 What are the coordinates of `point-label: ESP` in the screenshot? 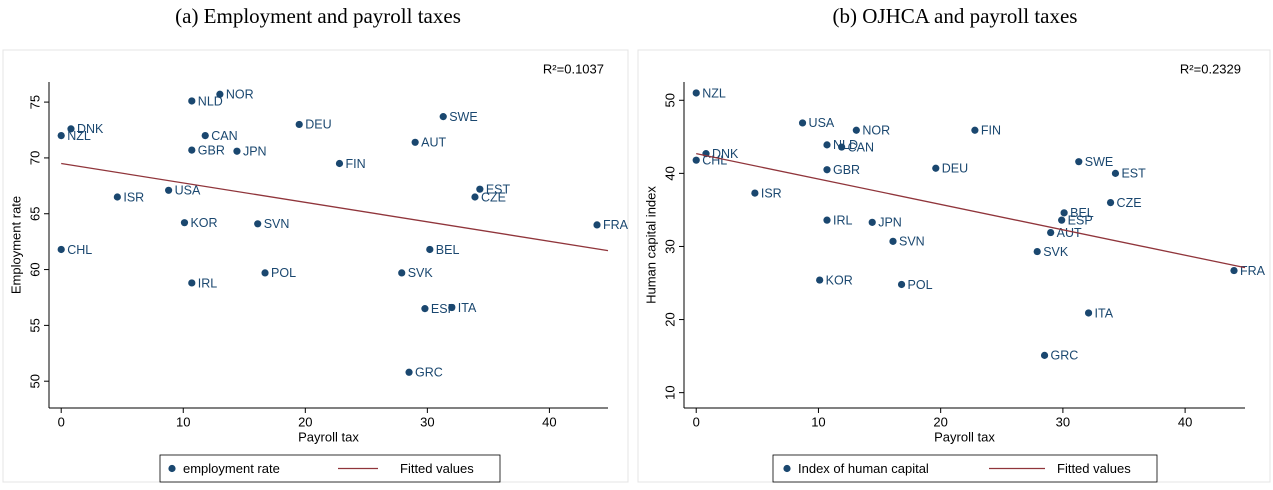 It's located at (1080, 220).